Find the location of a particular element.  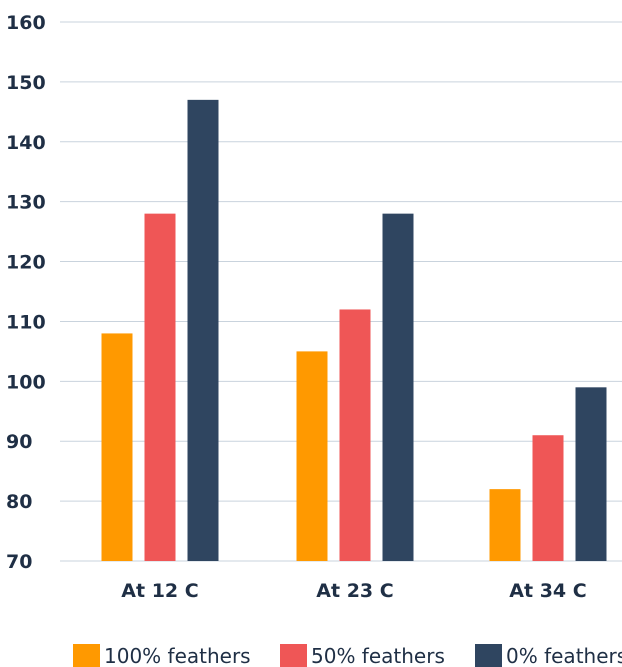

y-tick-label: 70 is located at coordinates (19, 562).